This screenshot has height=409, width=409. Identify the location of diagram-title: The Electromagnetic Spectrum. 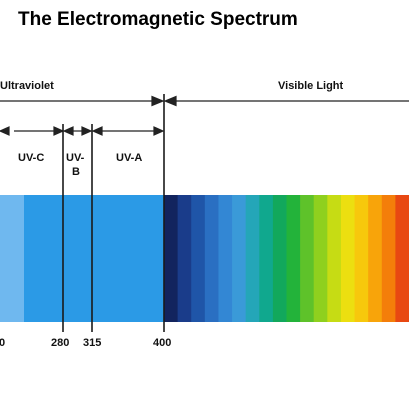
(158, 19).